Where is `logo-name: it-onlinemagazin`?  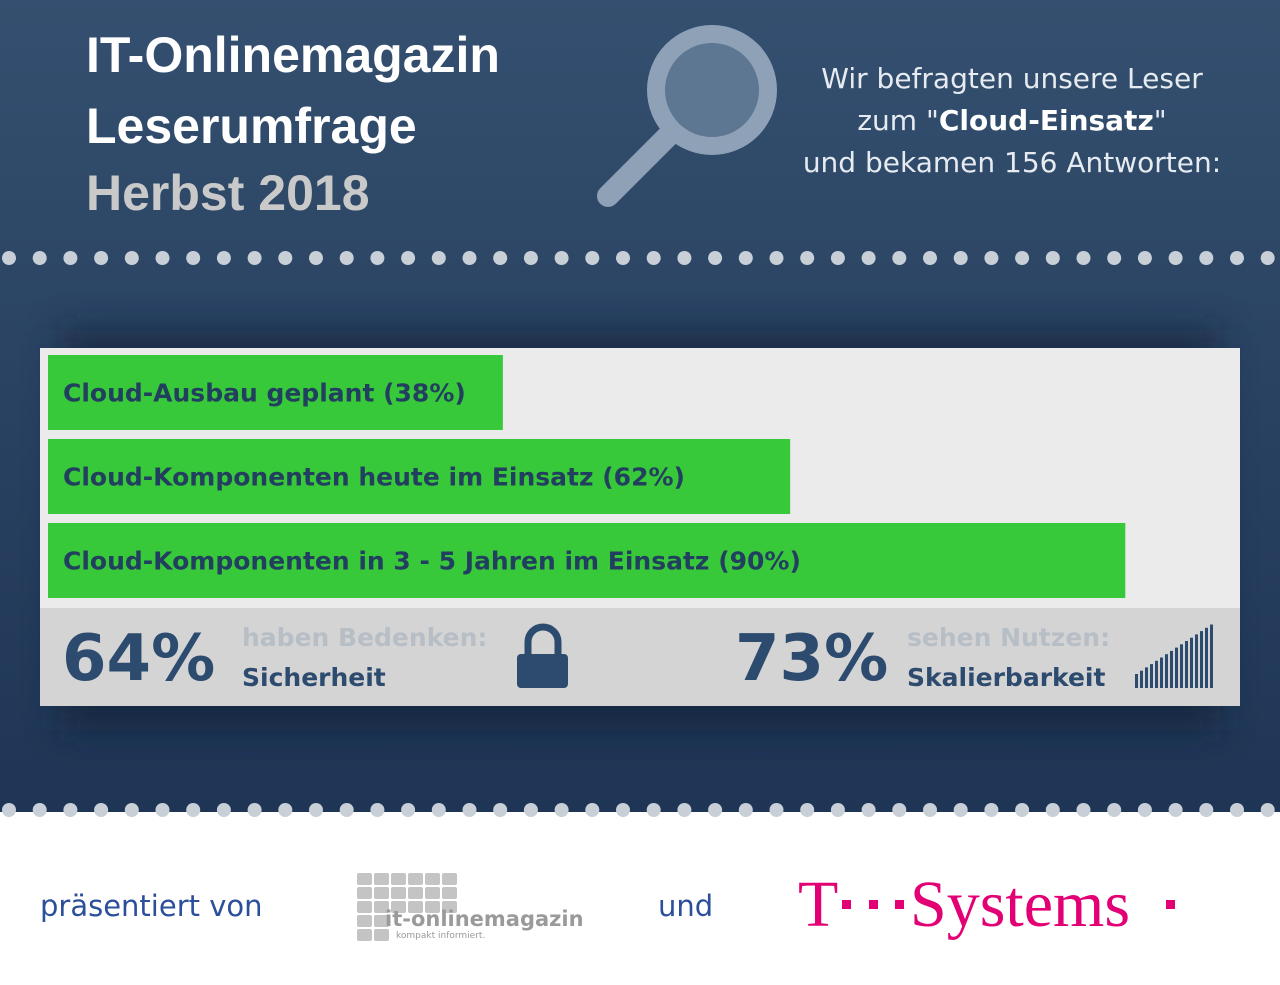
logo-name: it-onlinemagazin is located at coordinates (484, 919).